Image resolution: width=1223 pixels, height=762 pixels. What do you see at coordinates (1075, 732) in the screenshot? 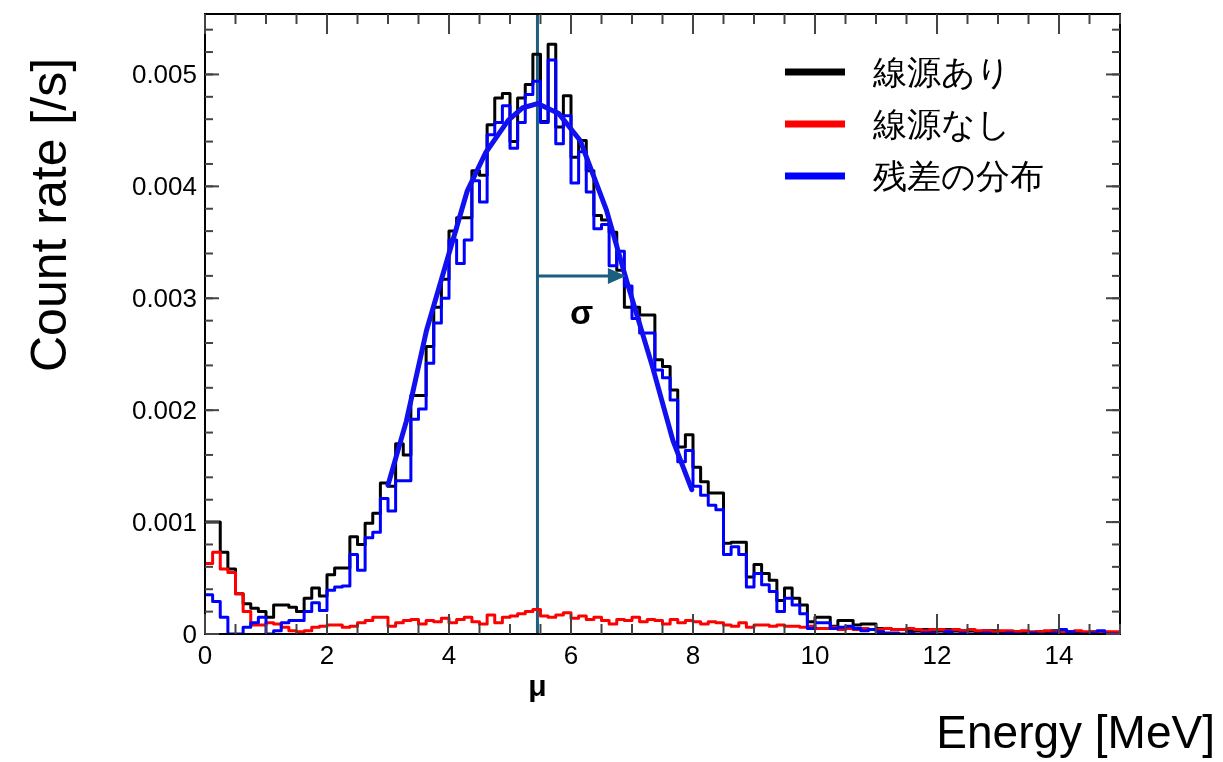
I see `x-axis-title: Energy [MeV]` at bounding box center [1075, 732].